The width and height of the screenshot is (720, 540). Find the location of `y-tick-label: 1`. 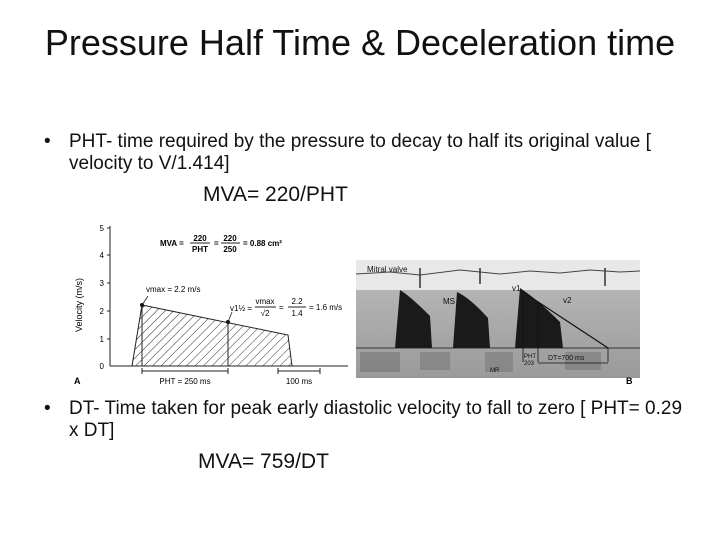

y-tick-label: 1 is located at coordinates (102, 339).